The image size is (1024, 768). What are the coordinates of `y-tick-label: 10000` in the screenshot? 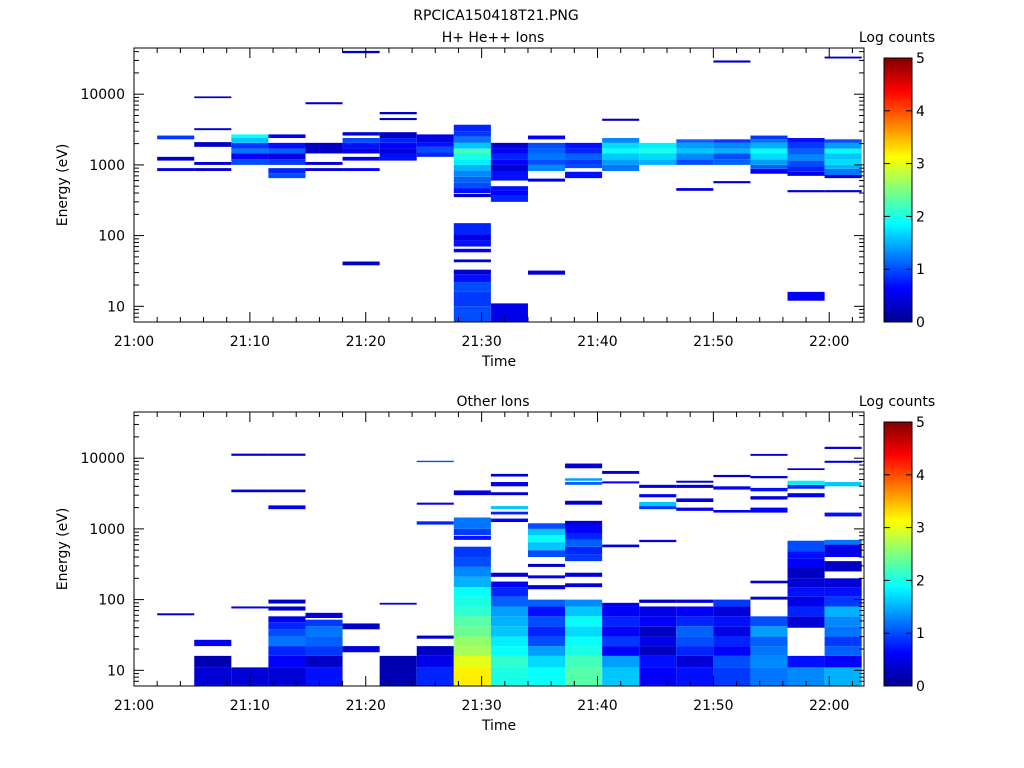 It's located at (102, 459).